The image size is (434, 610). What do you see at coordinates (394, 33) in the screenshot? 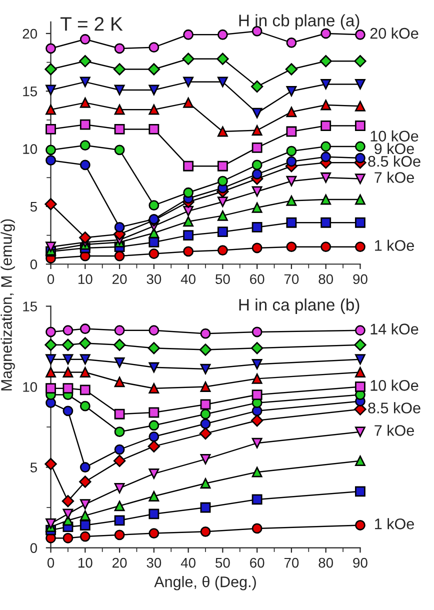
I see `series-label: 20 kOe` at bounding box center [394, 33].